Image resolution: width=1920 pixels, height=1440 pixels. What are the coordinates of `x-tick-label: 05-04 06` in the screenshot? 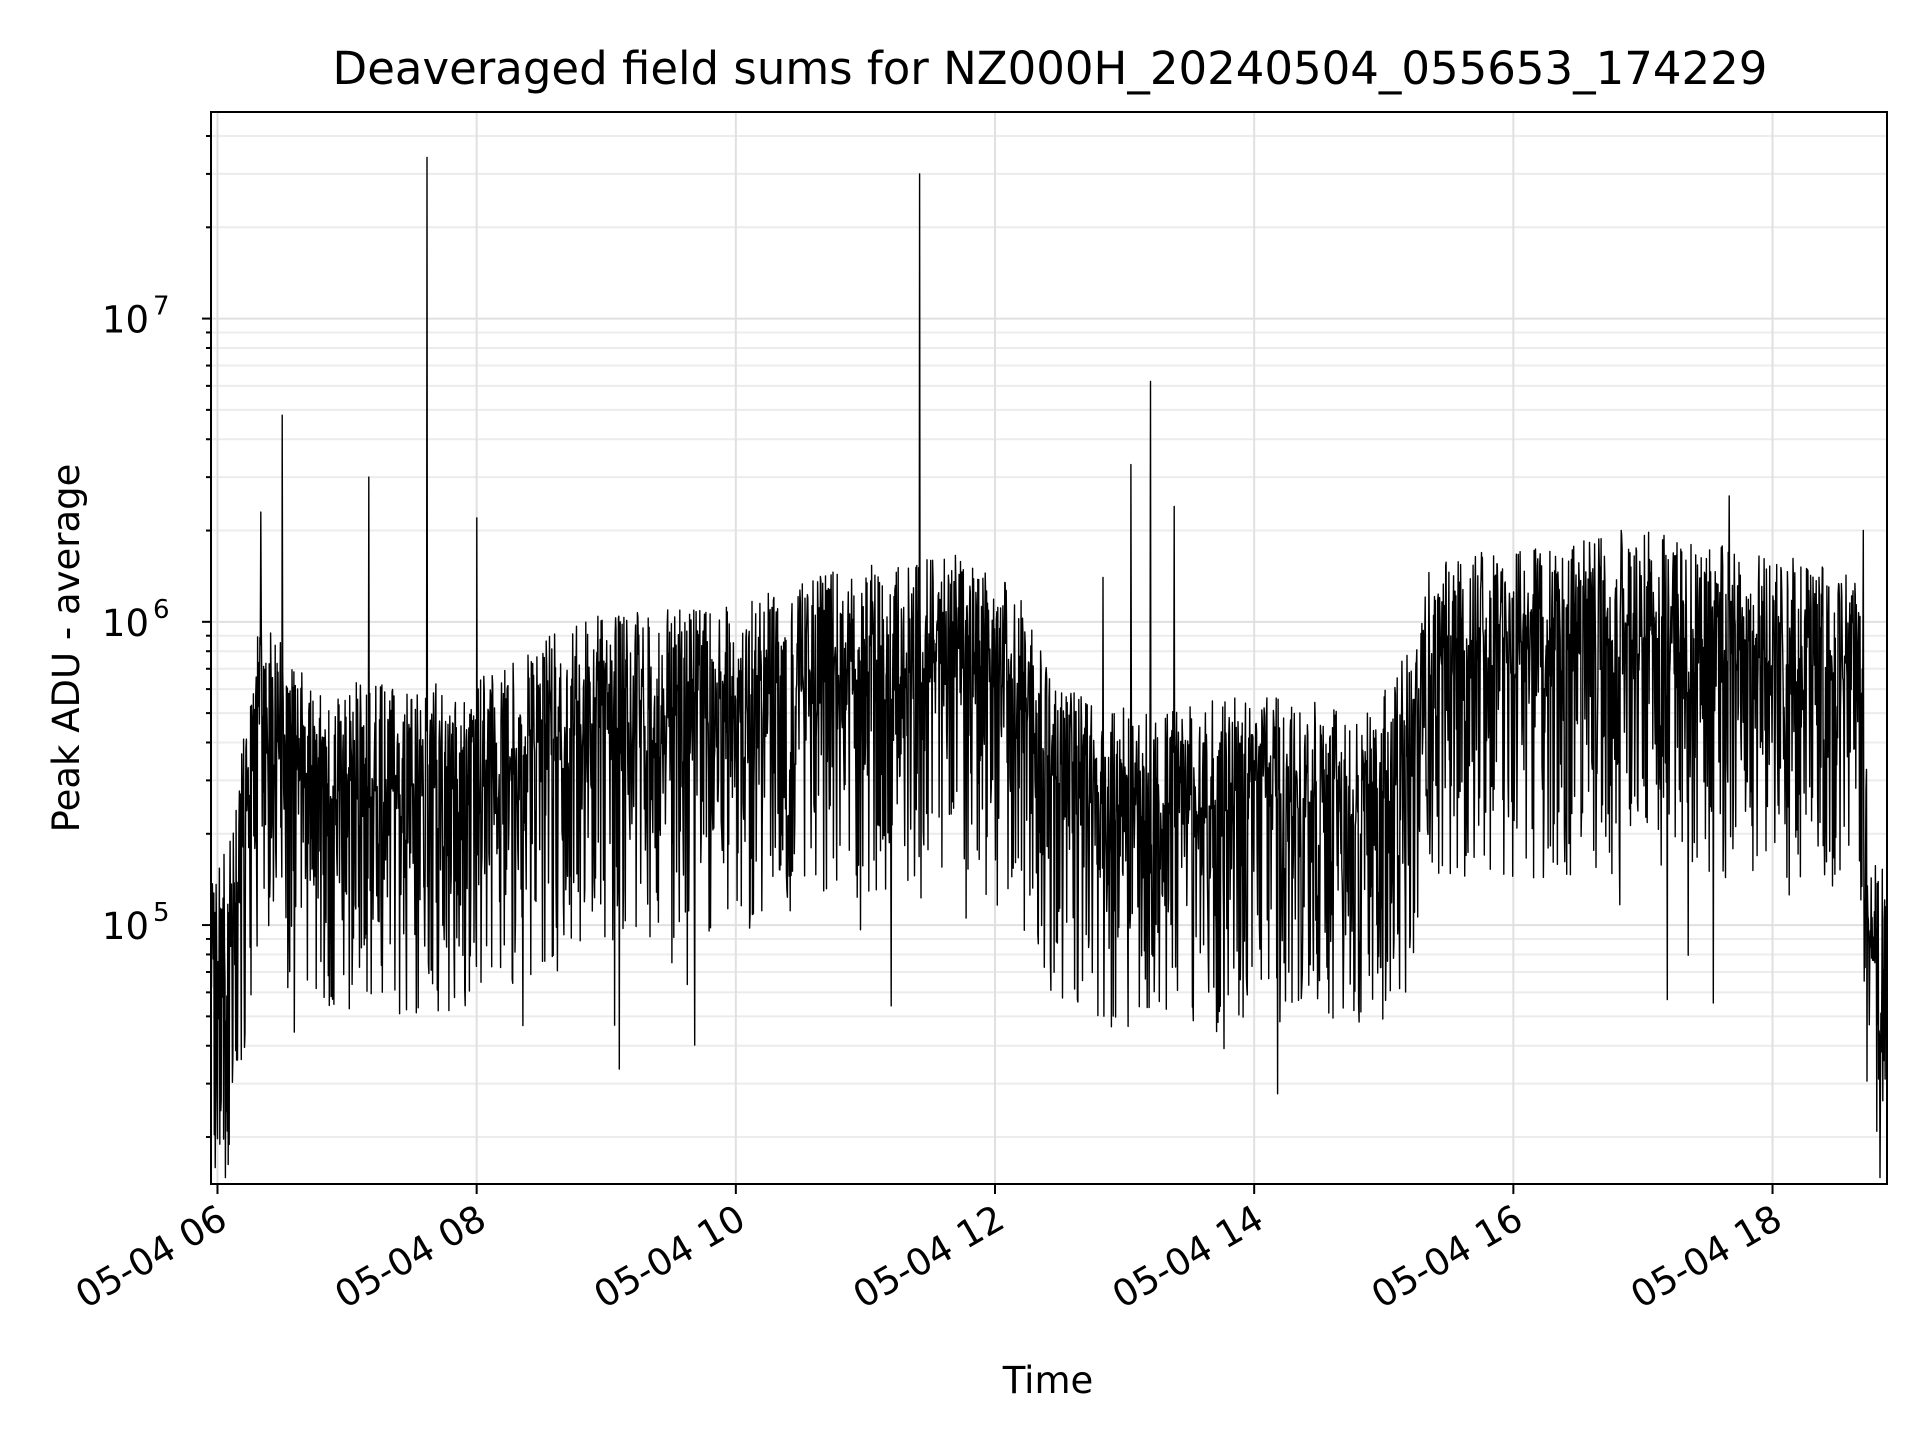 It's located at (151, 1257).